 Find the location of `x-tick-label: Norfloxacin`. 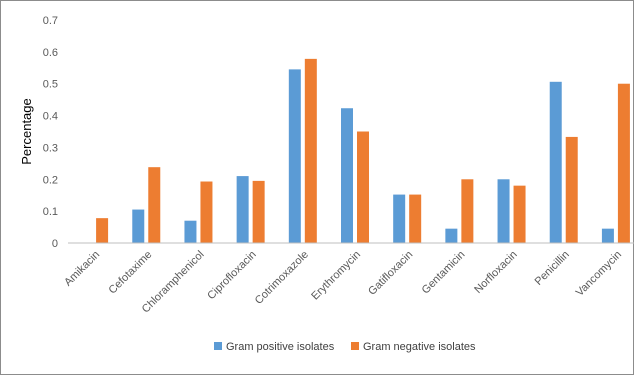

x-tick-label: Norfloxacin is located at coordinates (495, 272).